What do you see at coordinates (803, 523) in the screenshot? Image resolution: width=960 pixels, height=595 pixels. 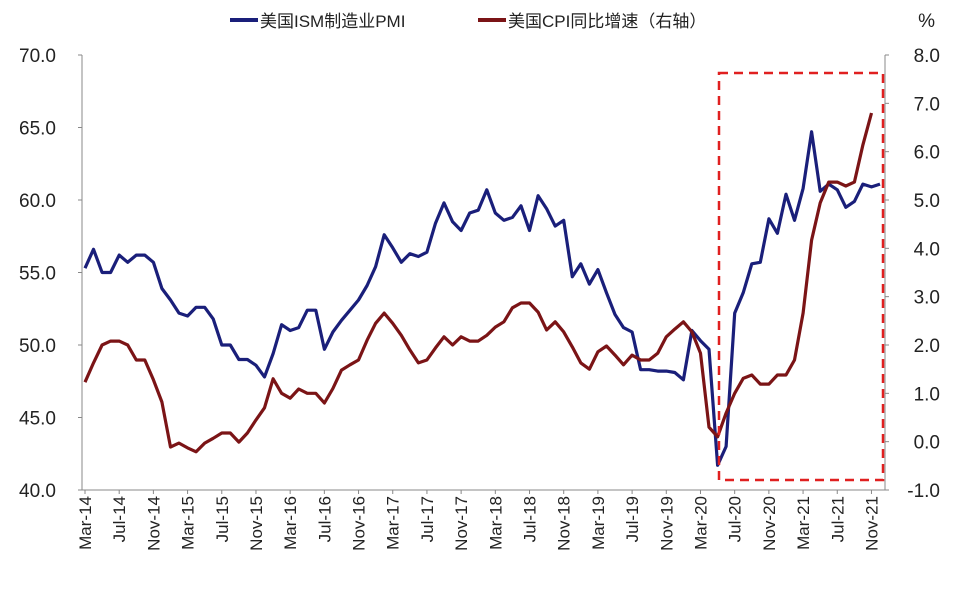 I see `x-tick-label: Mar-21` at bounding box center [803, 523].